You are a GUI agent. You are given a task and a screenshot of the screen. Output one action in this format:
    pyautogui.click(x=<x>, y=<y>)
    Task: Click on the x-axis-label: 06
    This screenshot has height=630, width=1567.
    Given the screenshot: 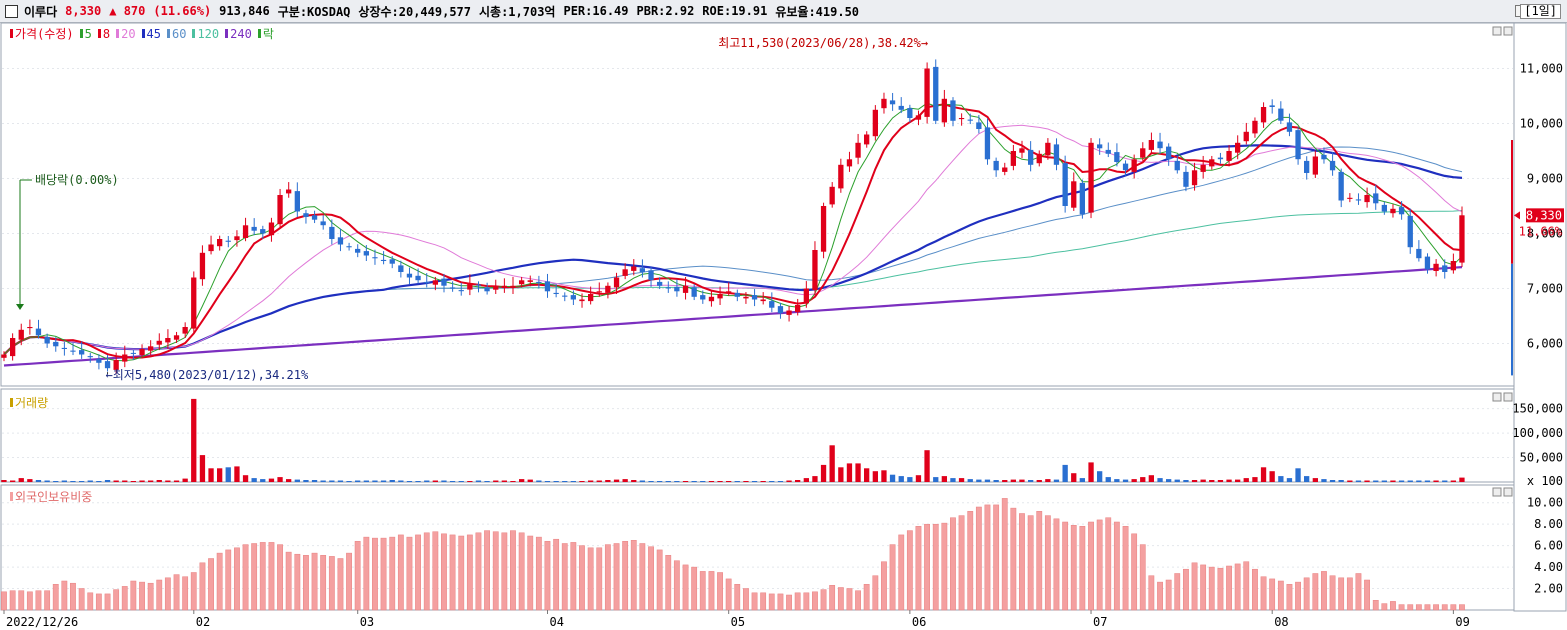 What is the action you would take?
    pyautogui.click(x=919, y=622)
    